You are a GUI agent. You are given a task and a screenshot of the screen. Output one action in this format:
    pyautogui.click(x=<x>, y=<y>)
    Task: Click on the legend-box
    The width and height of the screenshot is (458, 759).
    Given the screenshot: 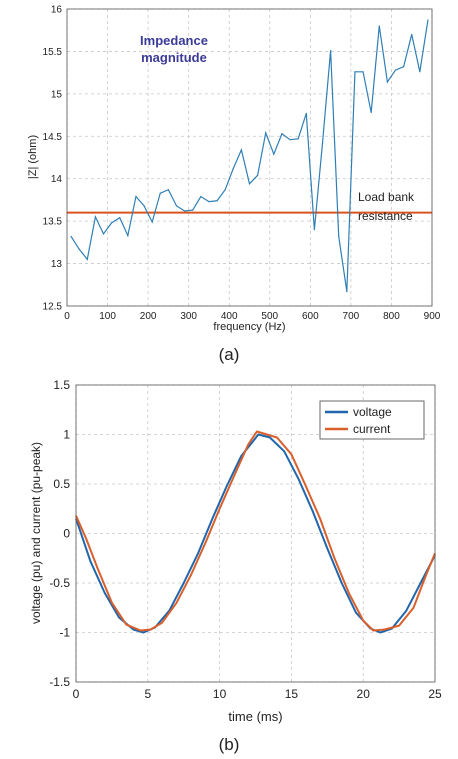 What is the action you would take?
    pyautogui.click(x=372, y=420)
    